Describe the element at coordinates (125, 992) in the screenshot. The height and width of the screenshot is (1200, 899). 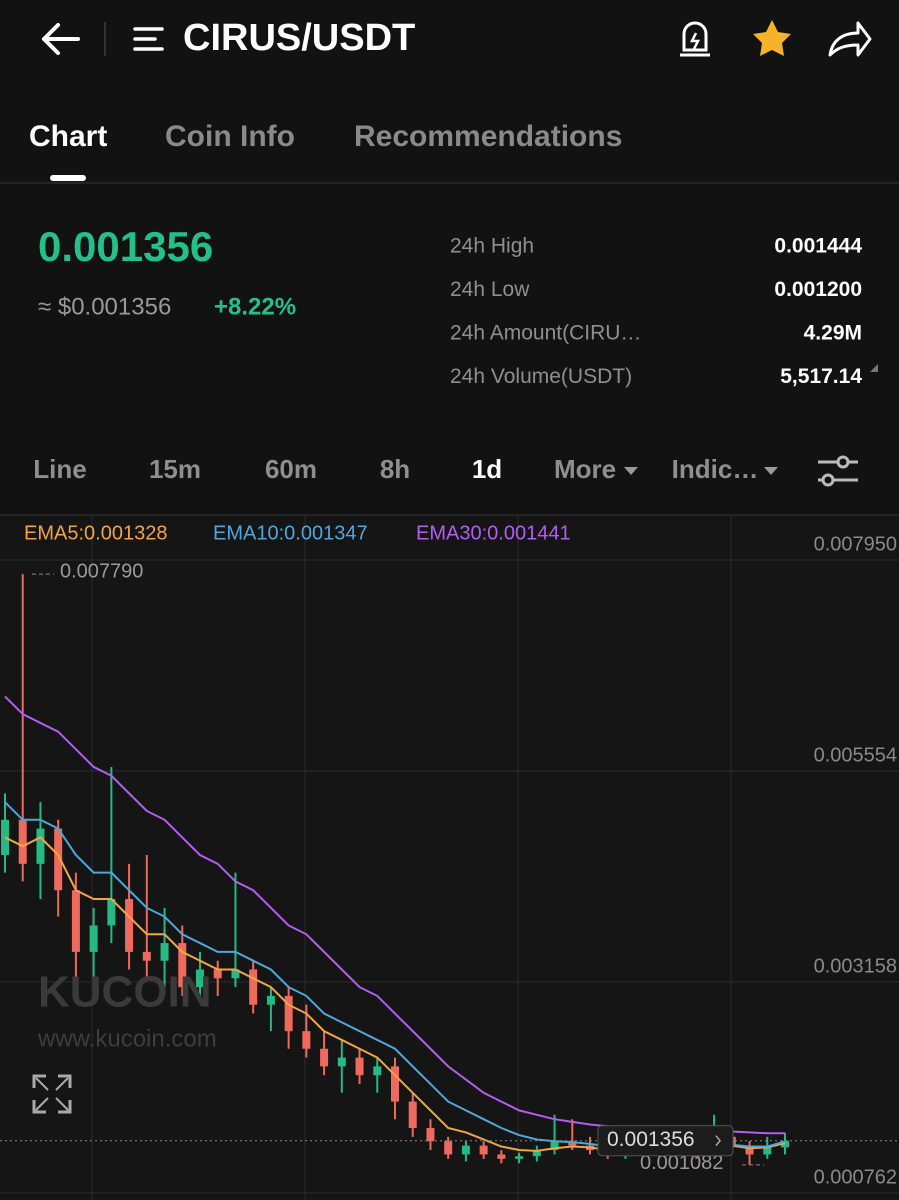
I see `watermark-brand: KUCOIN` at that location.